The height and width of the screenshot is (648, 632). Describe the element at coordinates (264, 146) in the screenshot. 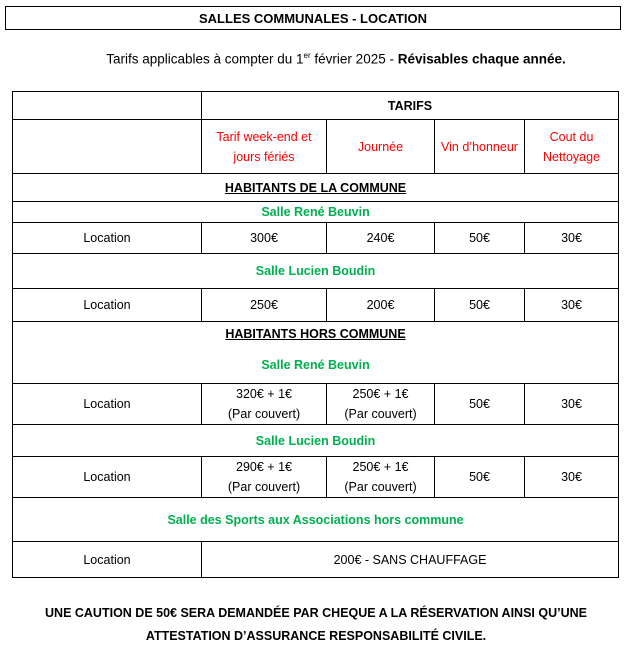

I see `column-header: Tarif week-end et jours fériés` at that location.